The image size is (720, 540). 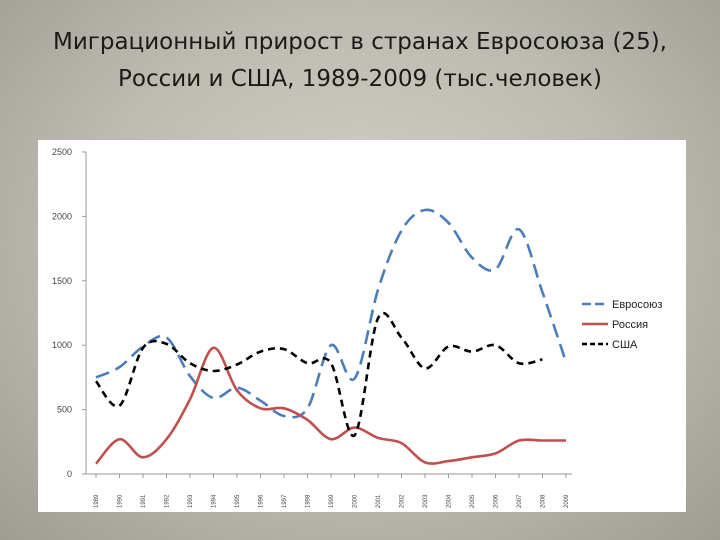 I want to click on x-tick-label: 2003, so click(x=426, y=501).